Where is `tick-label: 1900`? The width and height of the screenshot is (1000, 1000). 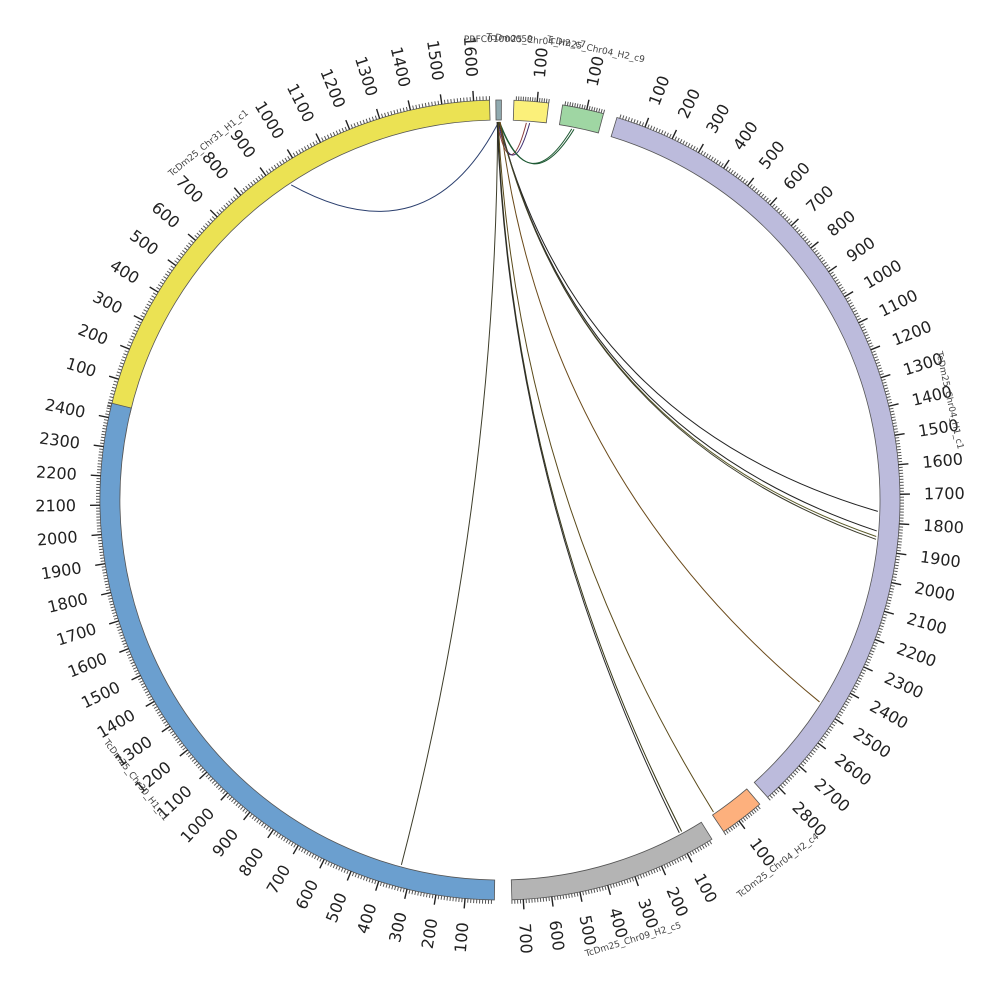
tick-label: 1900 is located at coordinates (61, 570).